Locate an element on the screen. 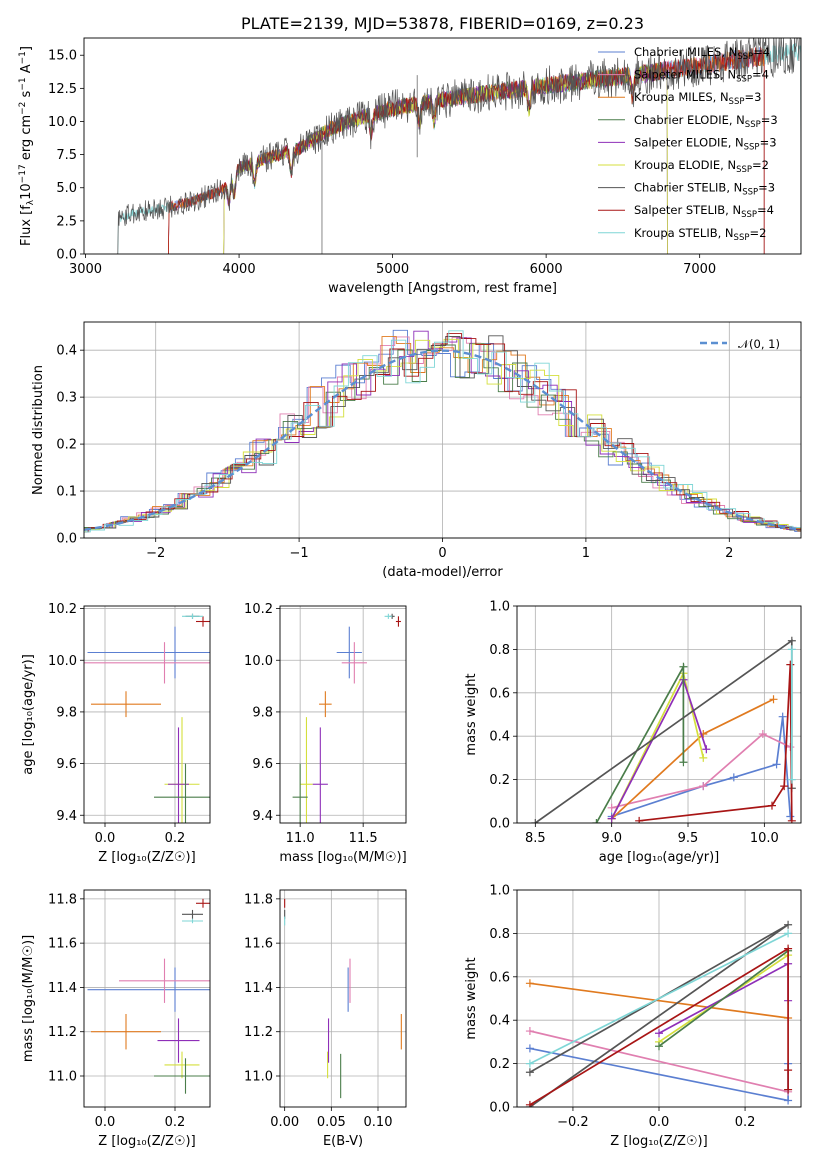  legend-entry: Kroupa ELODIE, NSSP=2 is located at coordinates (701, 166).